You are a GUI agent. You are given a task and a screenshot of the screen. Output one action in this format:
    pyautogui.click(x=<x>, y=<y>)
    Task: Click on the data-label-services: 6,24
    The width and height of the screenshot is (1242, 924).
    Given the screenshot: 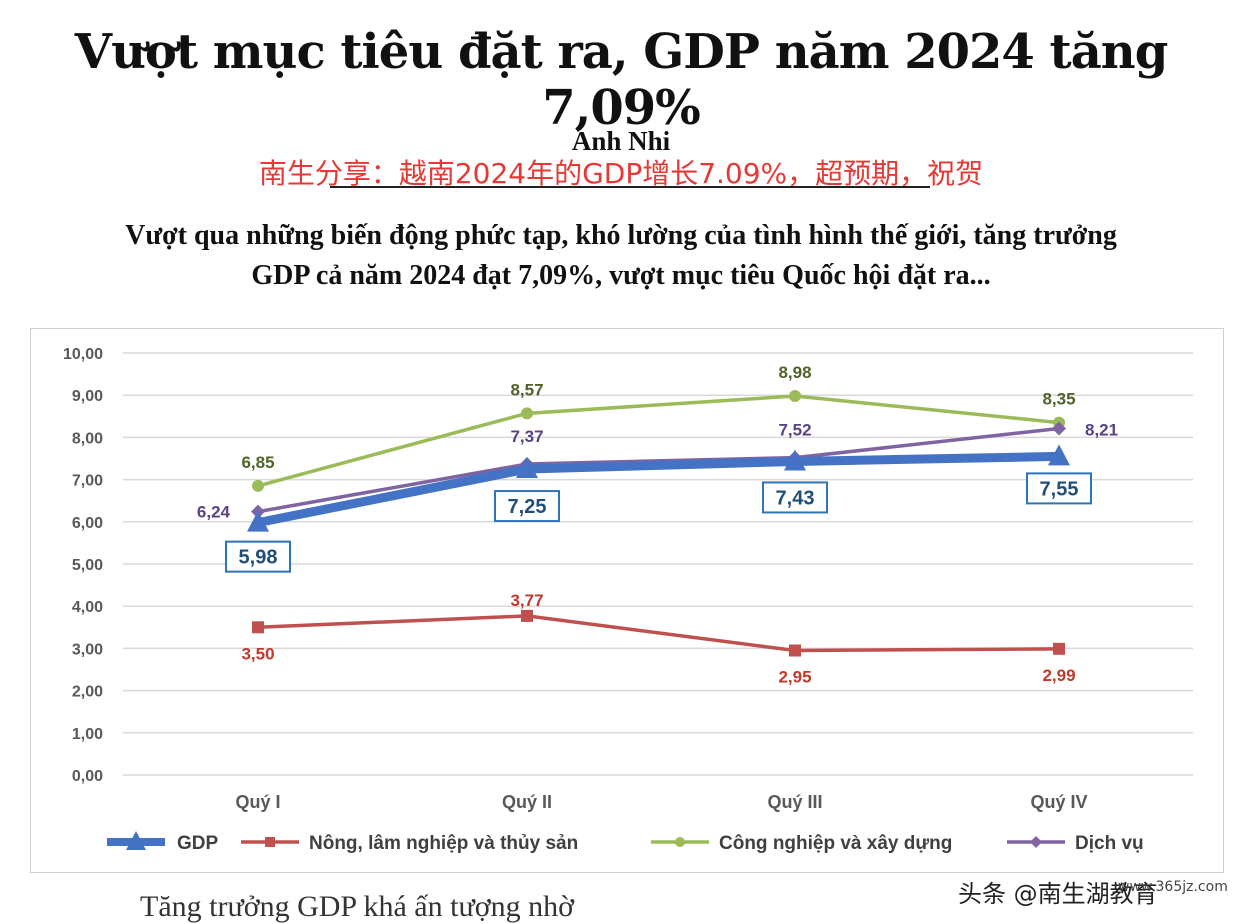 What is the action you would take?
    pyautogui.click(x=214, y=512)
    